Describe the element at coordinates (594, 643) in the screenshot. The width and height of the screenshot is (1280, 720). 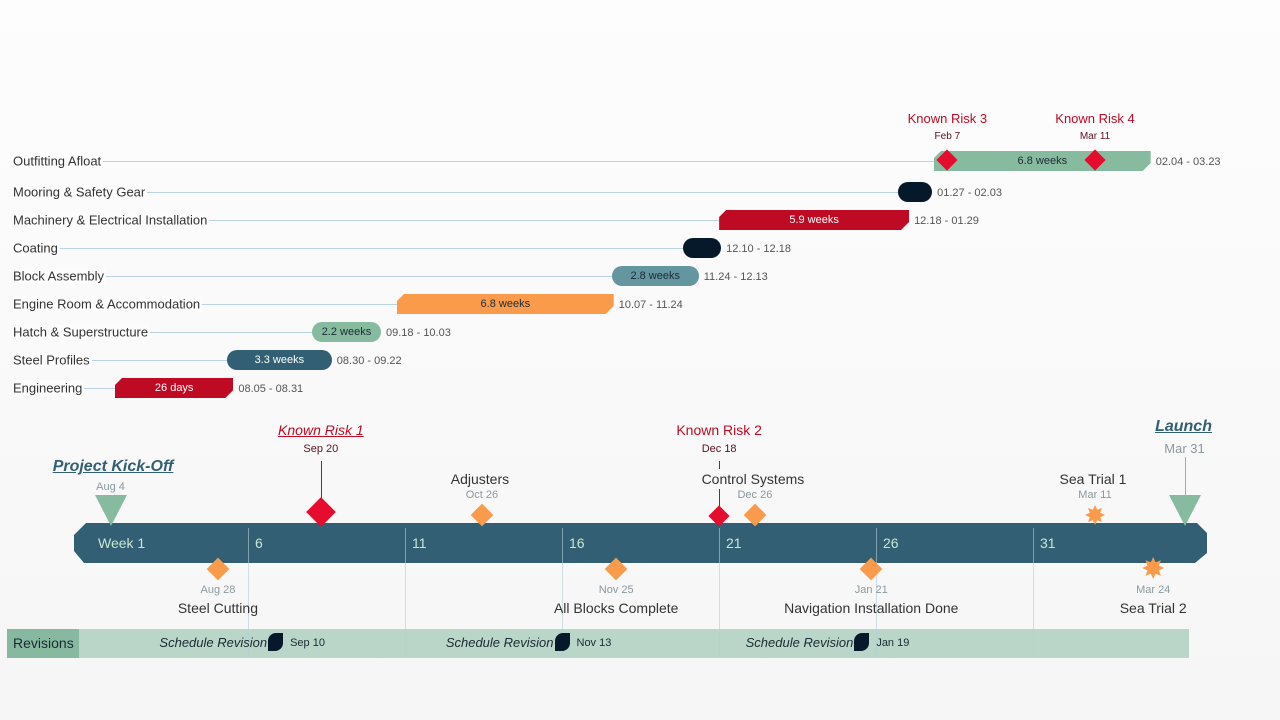
I see `revision-date: Nov 13` at that location.